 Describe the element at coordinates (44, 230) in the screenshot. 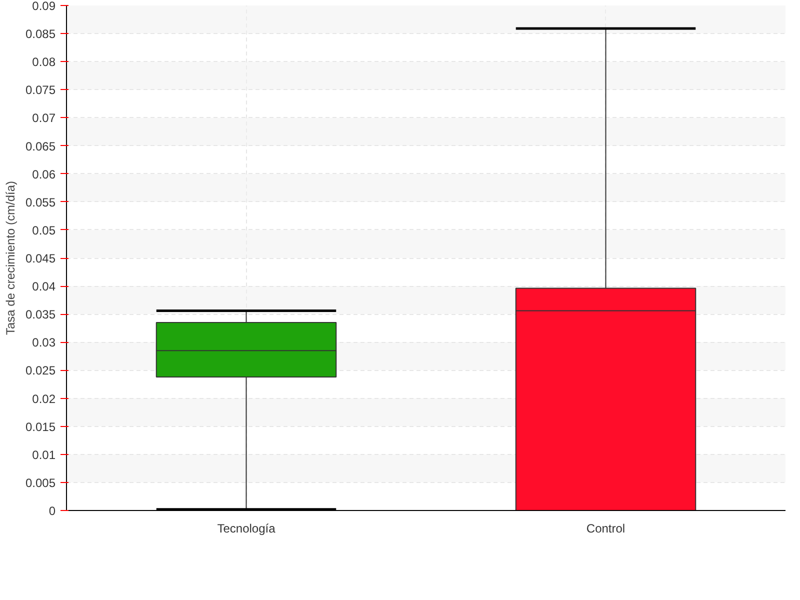

I see `y-tick-label: 0.05` at that location.